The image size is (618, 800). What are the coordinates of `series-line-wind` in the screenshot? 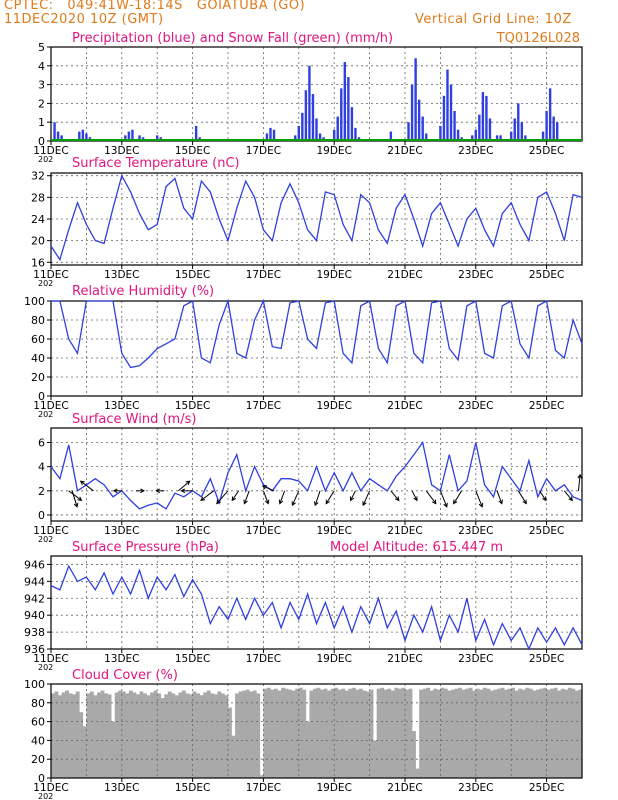 It's located at (316, 475).